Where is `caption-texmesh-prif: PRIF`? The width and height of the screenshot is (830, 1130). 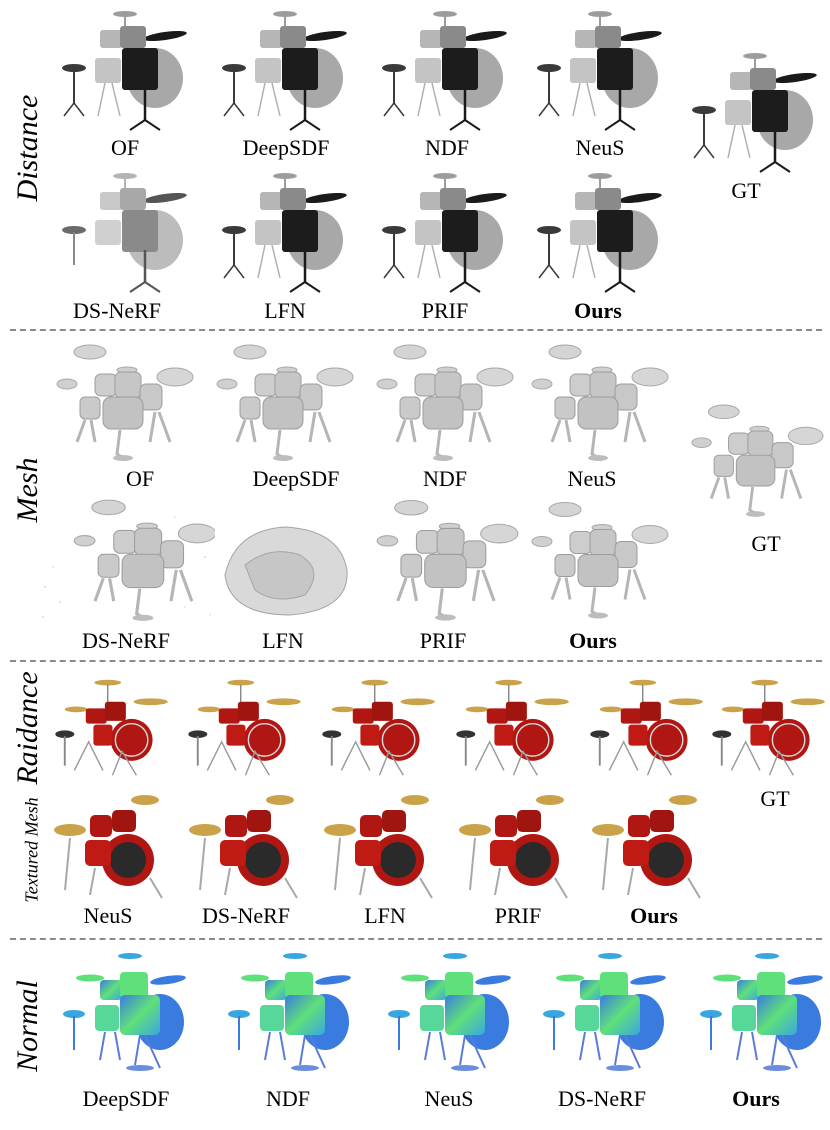 caption-texmesh-prif: PRIF is located at coordinates (518, 915).